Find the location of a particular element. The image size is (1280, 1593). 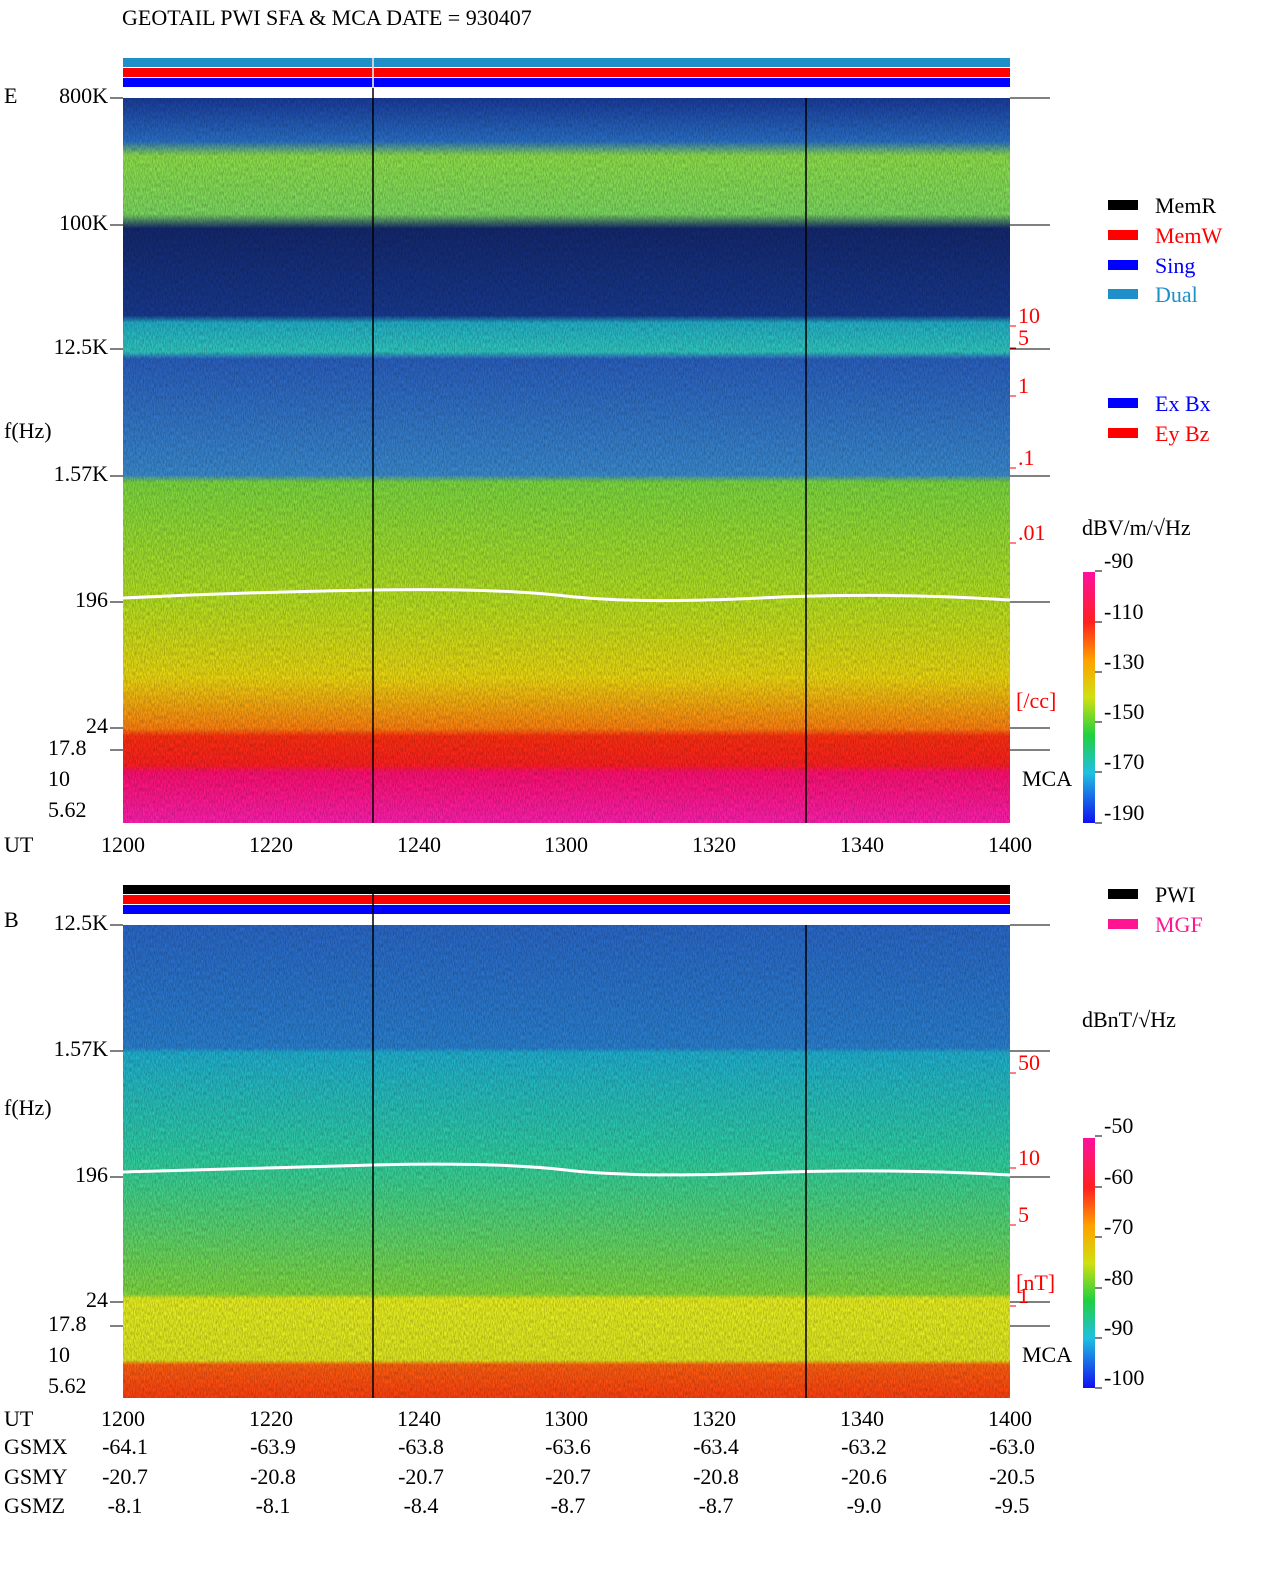

y-tick-label: 100K is located at coordinates (83, 222).